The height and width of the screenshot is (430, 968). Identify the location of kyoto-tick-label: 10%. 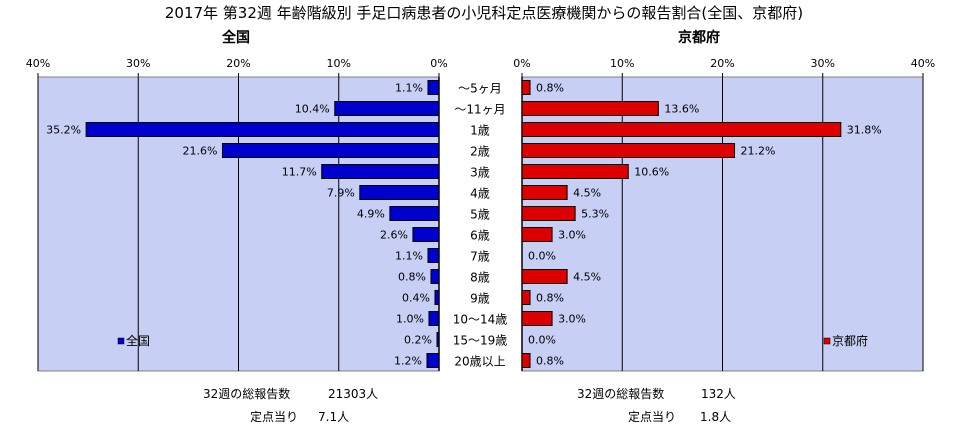
(622, 63).